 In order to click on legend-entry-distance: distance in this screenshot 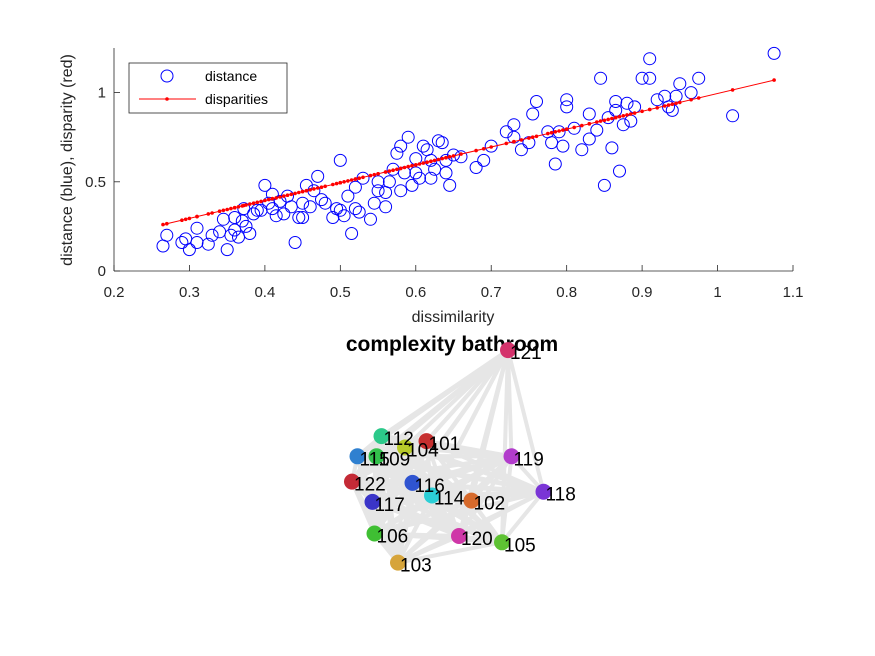, I will do `click(231, 76)`.